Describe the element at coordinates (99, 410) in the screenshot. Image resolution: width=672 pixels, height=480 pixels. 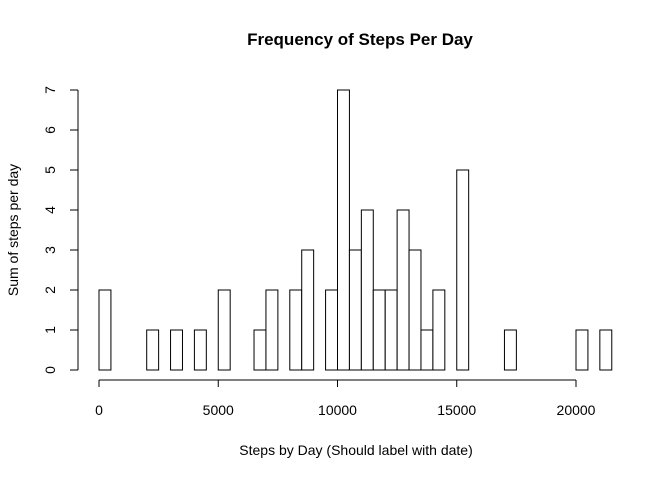
I see `x-tick-label: 0` at that location.